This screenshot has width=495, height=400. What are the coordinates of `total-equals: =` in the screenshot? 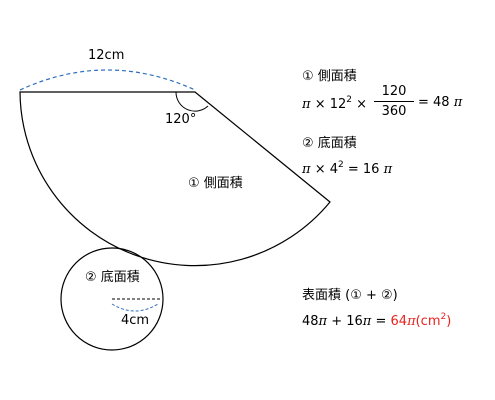 It's located at (381, 321).